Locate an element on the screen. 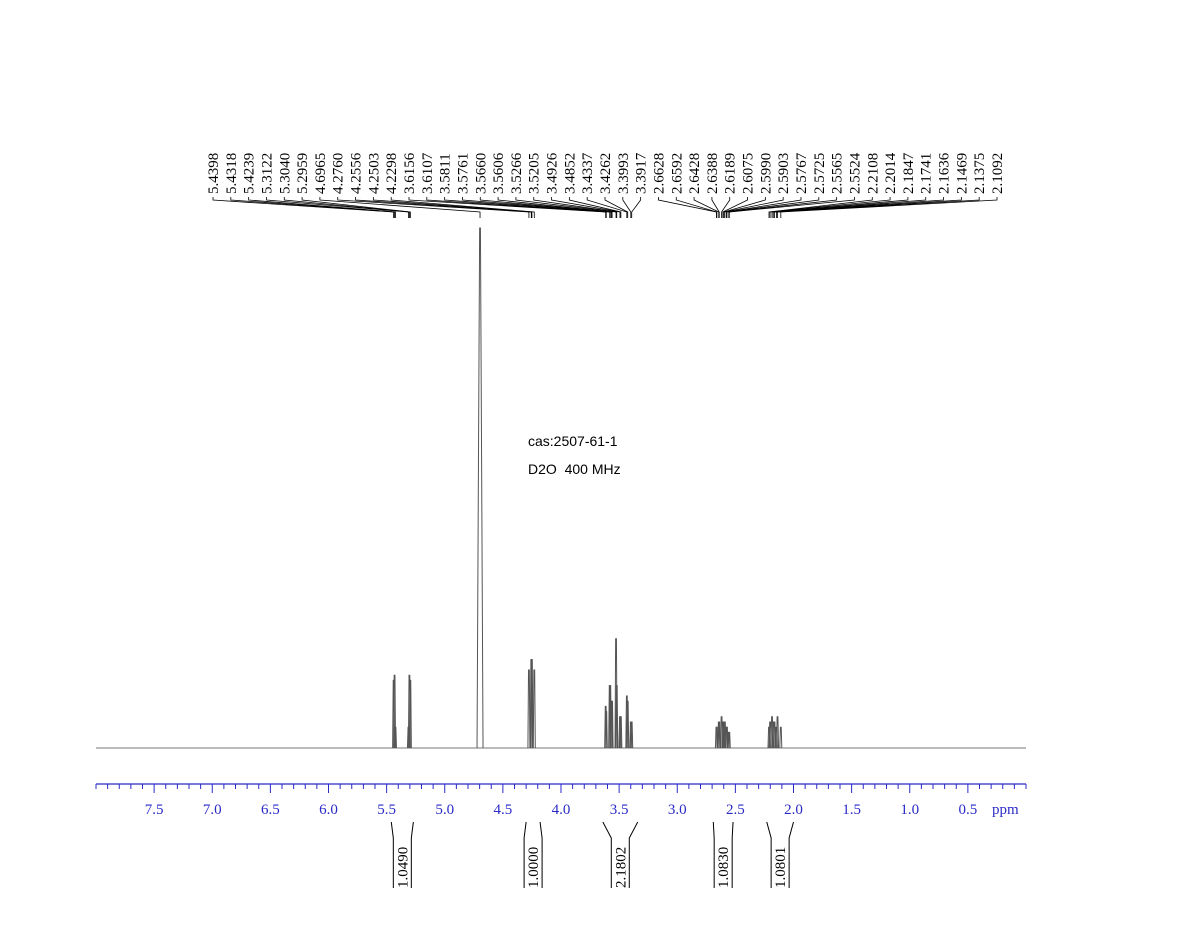  annotation: cas:2507-61-1 is located at coordinates (573, 441).